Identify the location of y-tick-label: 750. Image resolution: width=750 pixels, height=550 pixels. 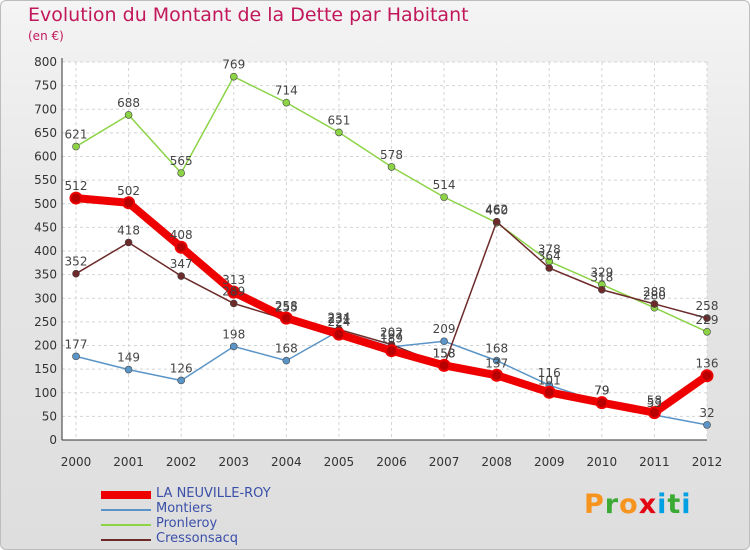
(45, 86).